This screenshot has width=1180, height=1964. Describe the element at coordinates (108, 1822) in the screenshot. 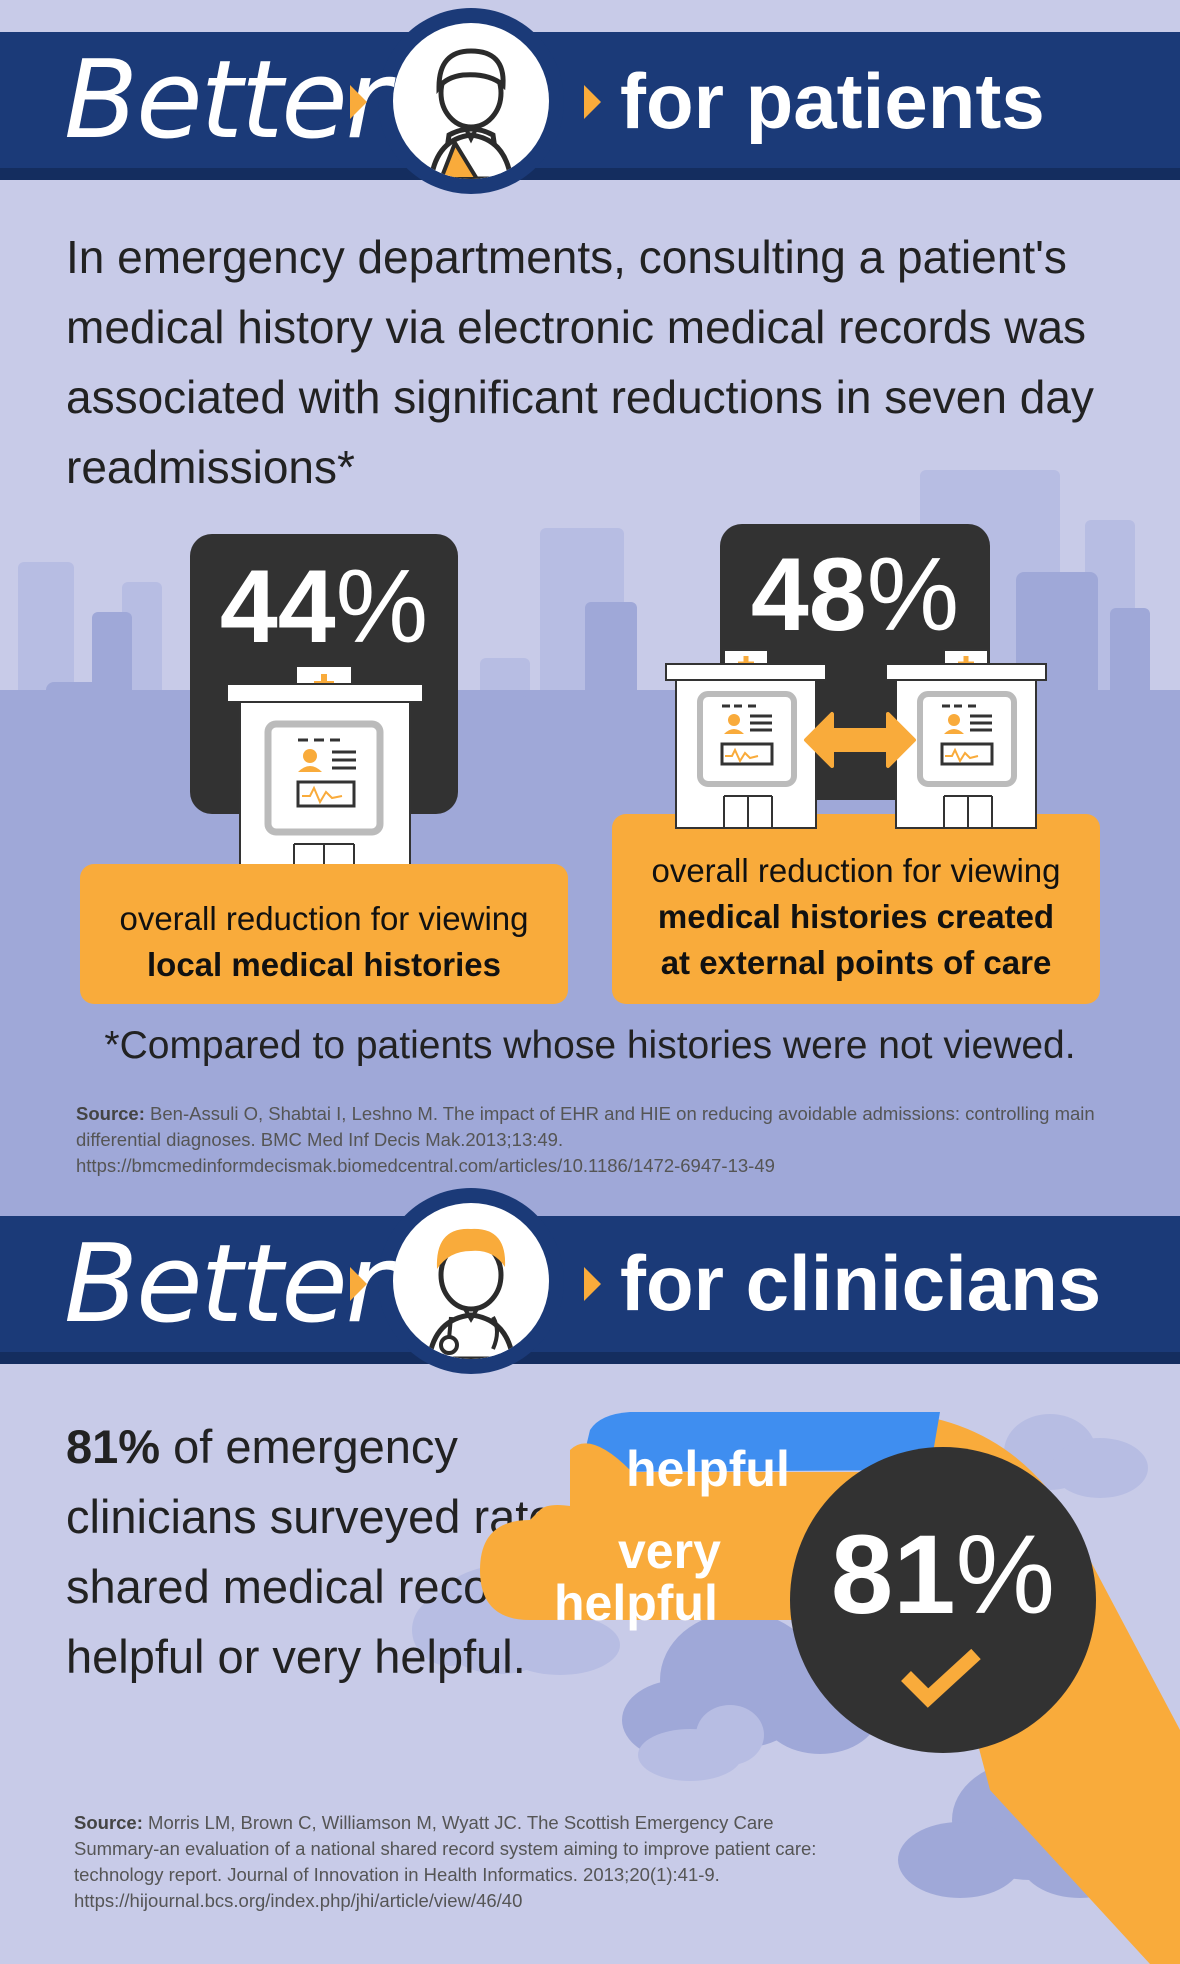

I see `clinicians-source-label: Source:` at that location.